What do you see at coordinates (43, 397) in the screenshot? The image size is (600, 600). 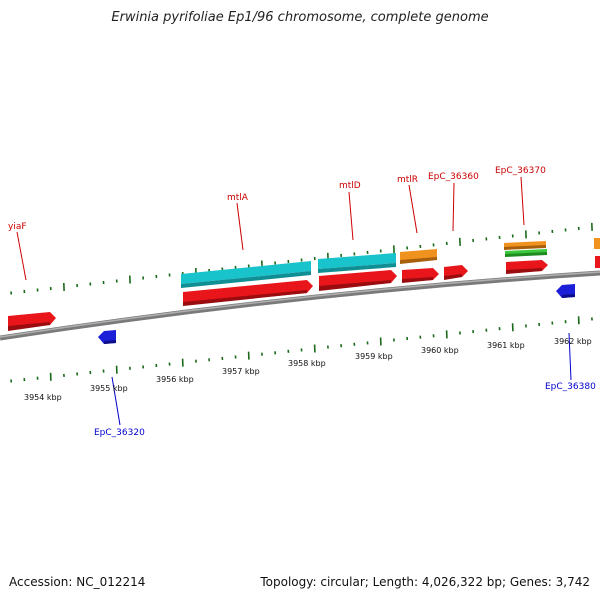 I see `scale-label: 3954 kbp` at bounding box center [43, 397].